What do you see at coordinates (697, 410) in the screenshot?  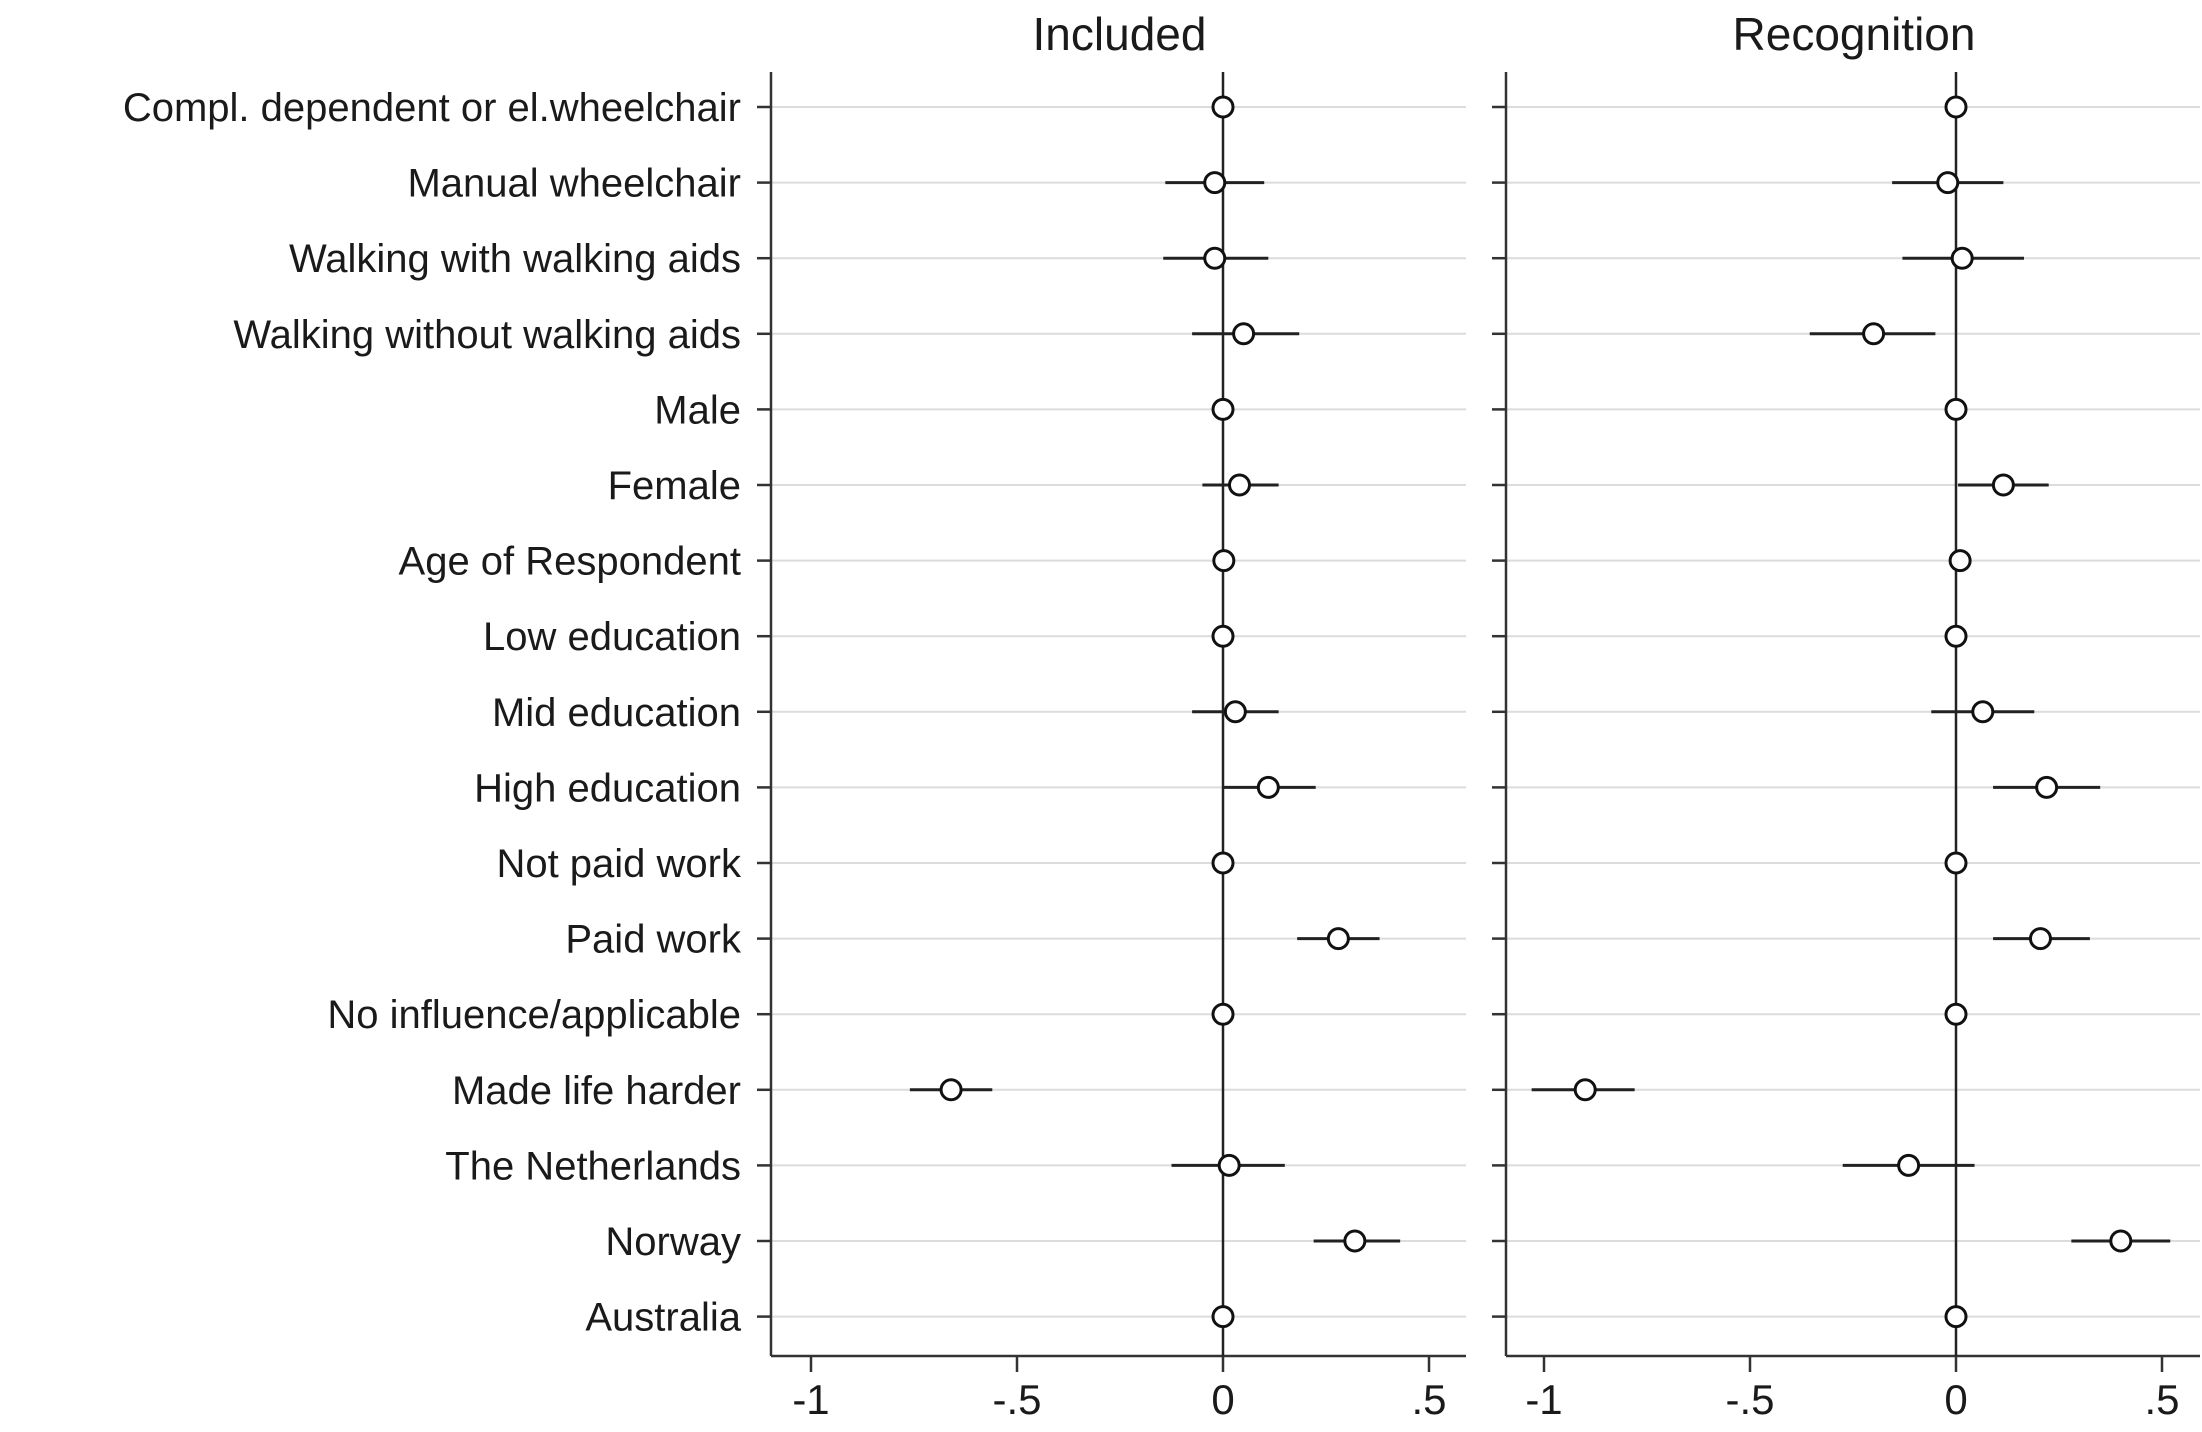 I see `y-axis-label: Male` at bounding box center [697, 410].